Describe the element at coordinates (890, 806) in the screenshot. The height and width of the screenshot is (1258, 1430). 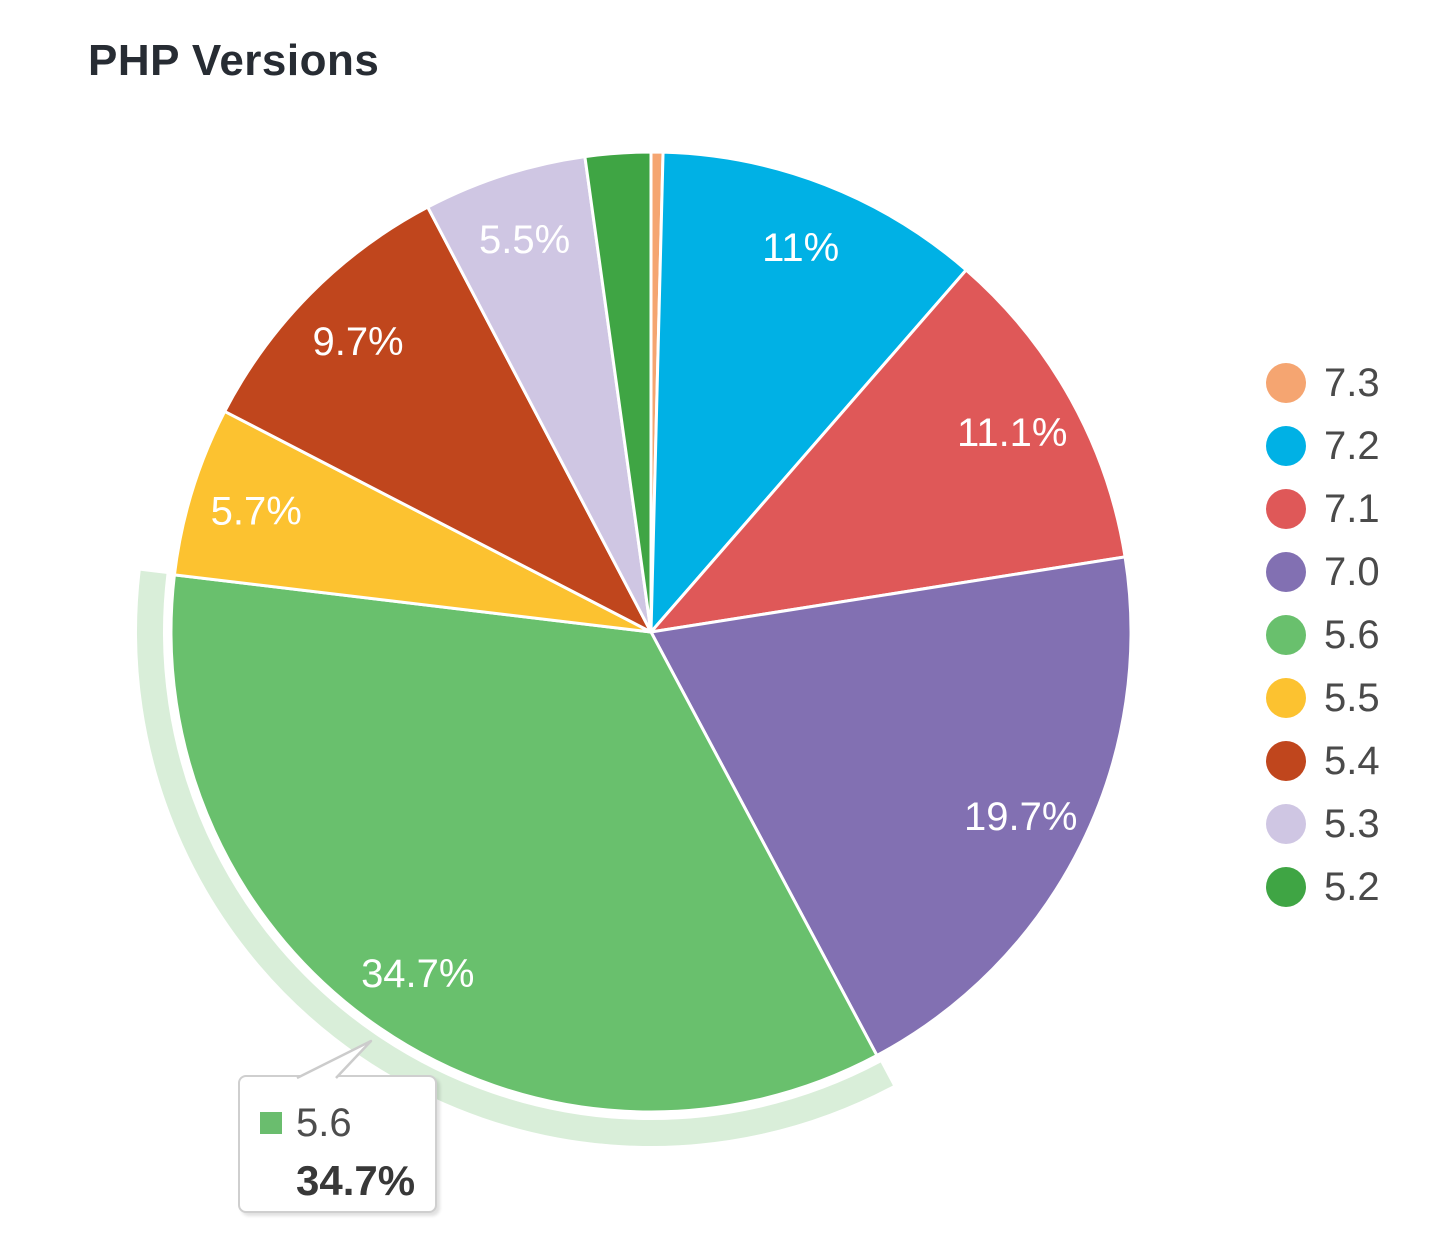
I see `pie-slice-7.0` at that location.